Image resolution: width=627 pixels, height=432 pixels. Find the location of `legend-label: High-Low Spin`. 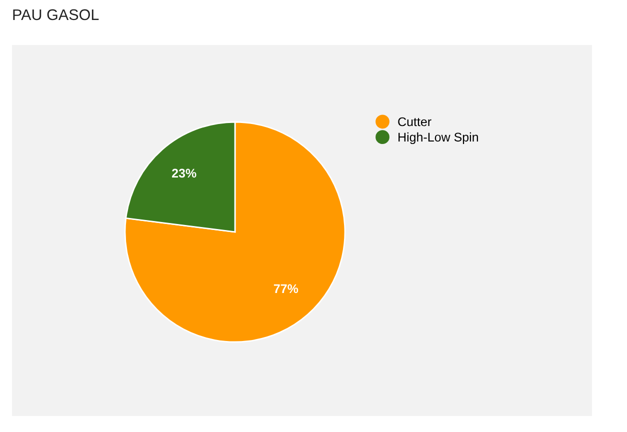

legend-label: High-Low Spin is located at coordinates (438, 138).